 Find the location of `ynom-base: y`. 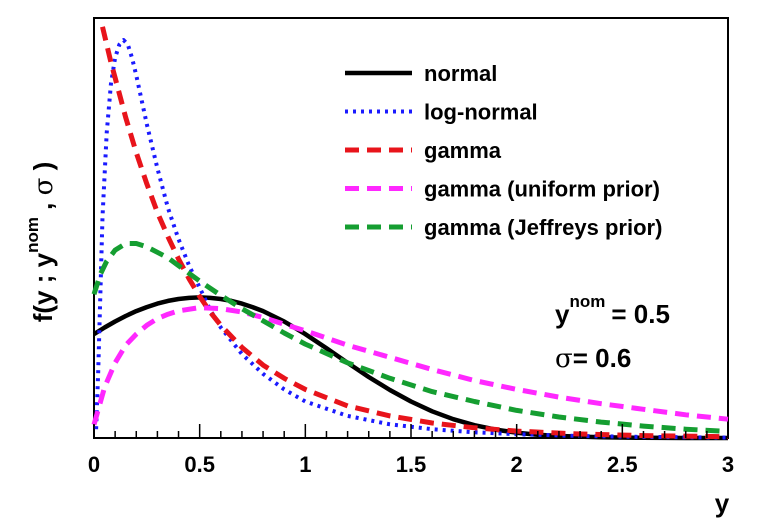

ynom-base: y is located at coordinates (562, 314).